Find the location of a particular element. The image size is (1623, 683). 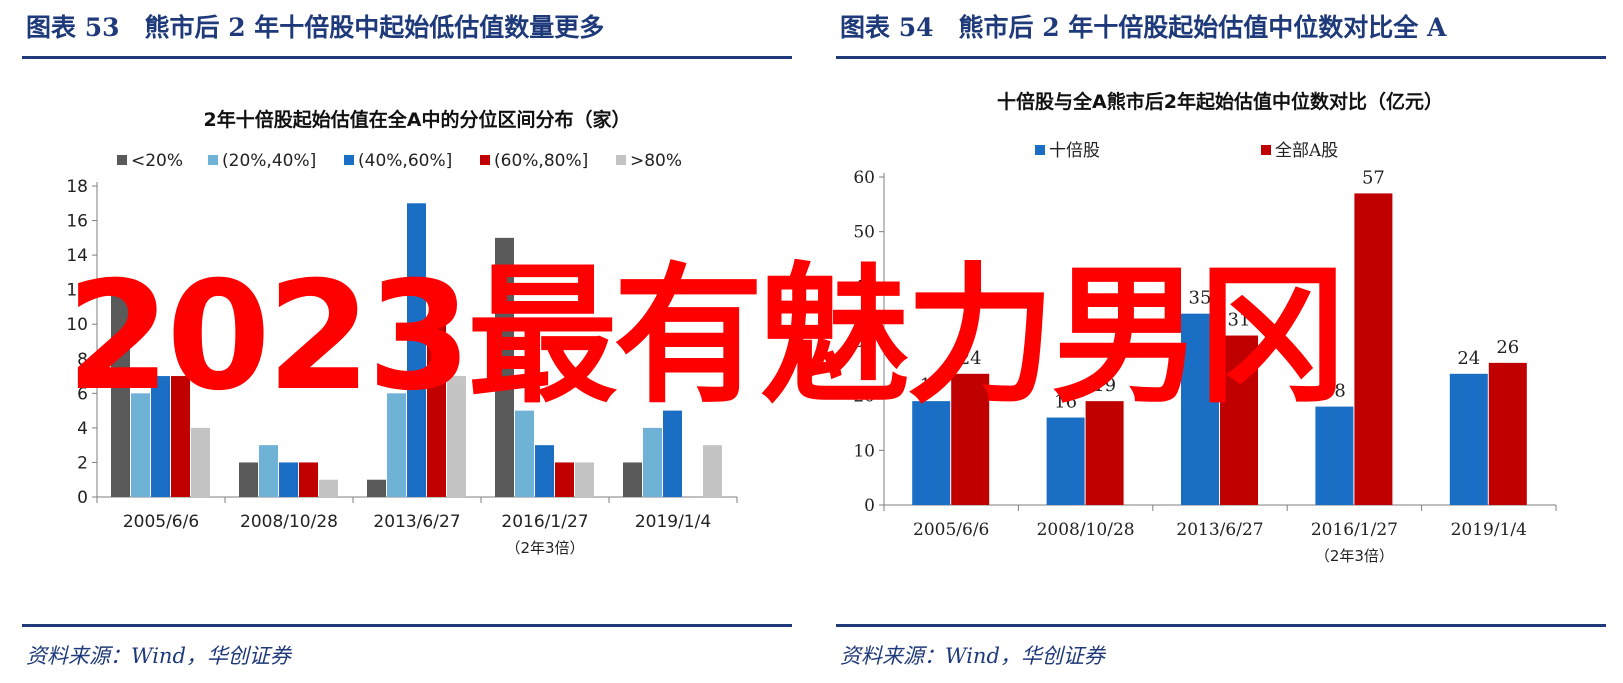

legend-label: 十倍股 is located at coordinates (1074, 151).